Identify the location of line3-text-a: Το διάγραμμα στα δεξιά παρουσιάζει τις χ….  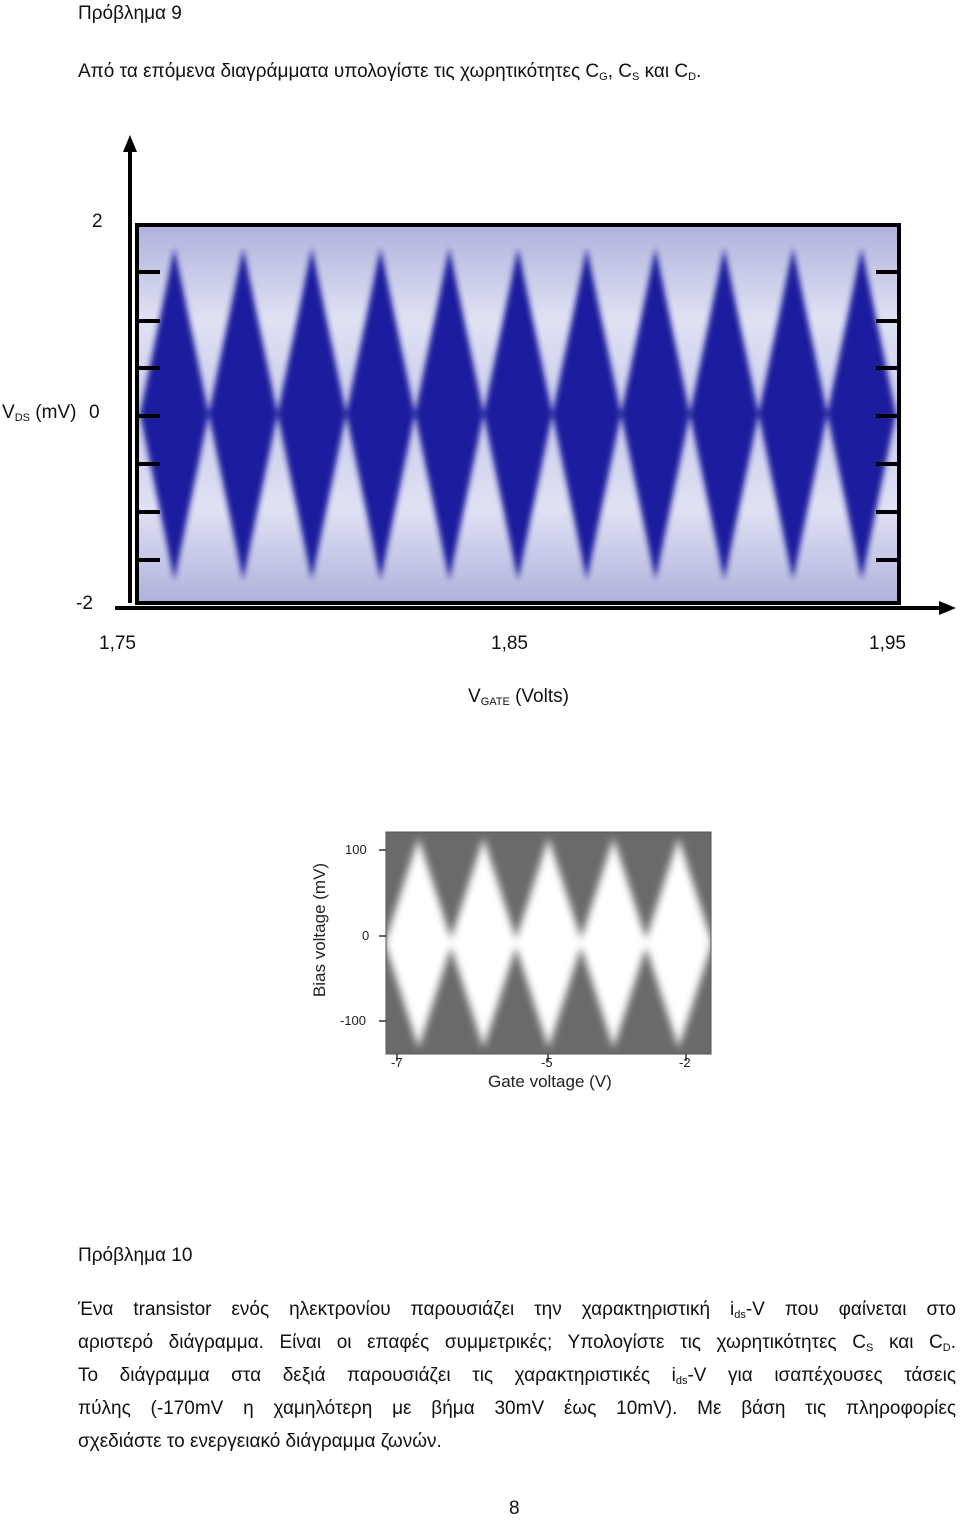
(377, 1375).